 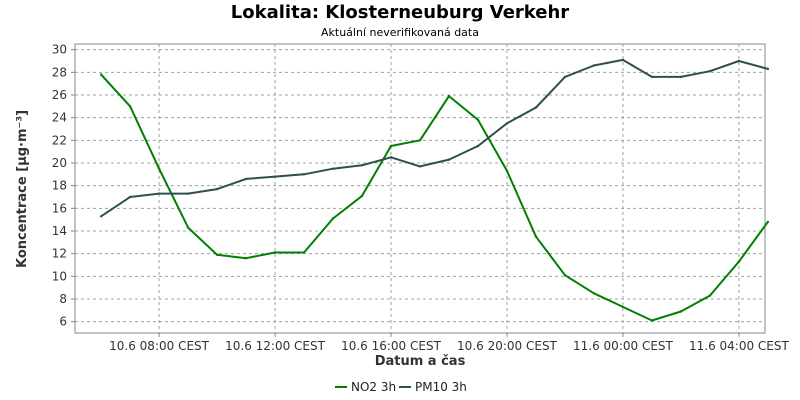 I want to click on x-axis-label: Datum a čas, so click(x=420, y=361).